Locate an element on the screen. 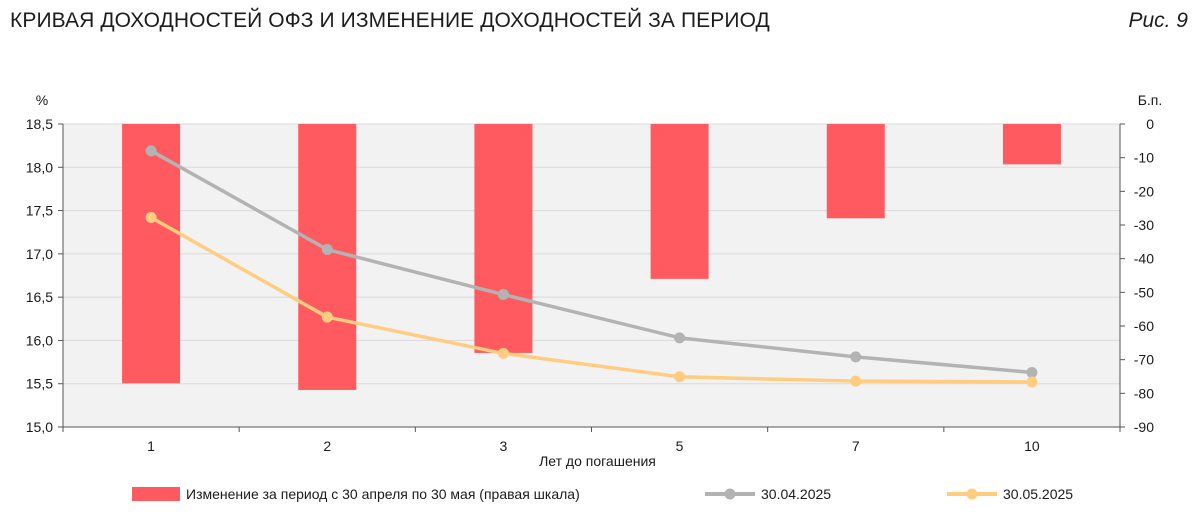 This screenshot has height=516, width=1200. y-left-tick-label: 16,0 is located at coordinates (39, 340).